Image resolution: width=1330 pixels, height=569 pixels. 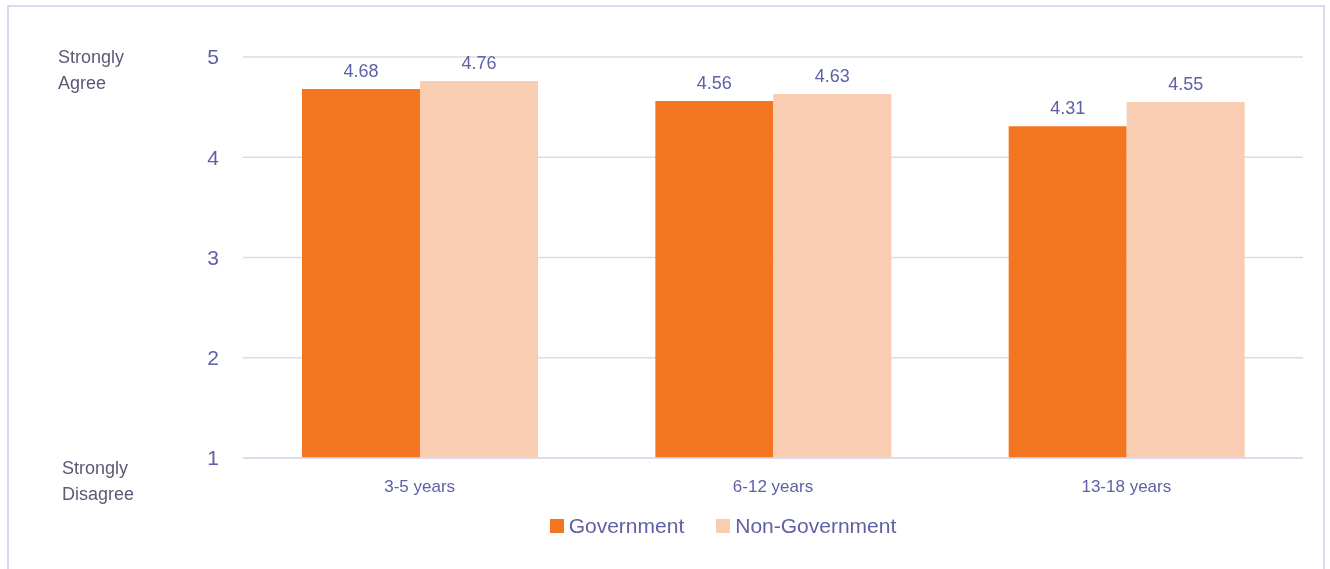 What do you see at coordinates (213, 157) in the screenshot?
I see `y-tick-label: 4` at bounding box center [213, 157].